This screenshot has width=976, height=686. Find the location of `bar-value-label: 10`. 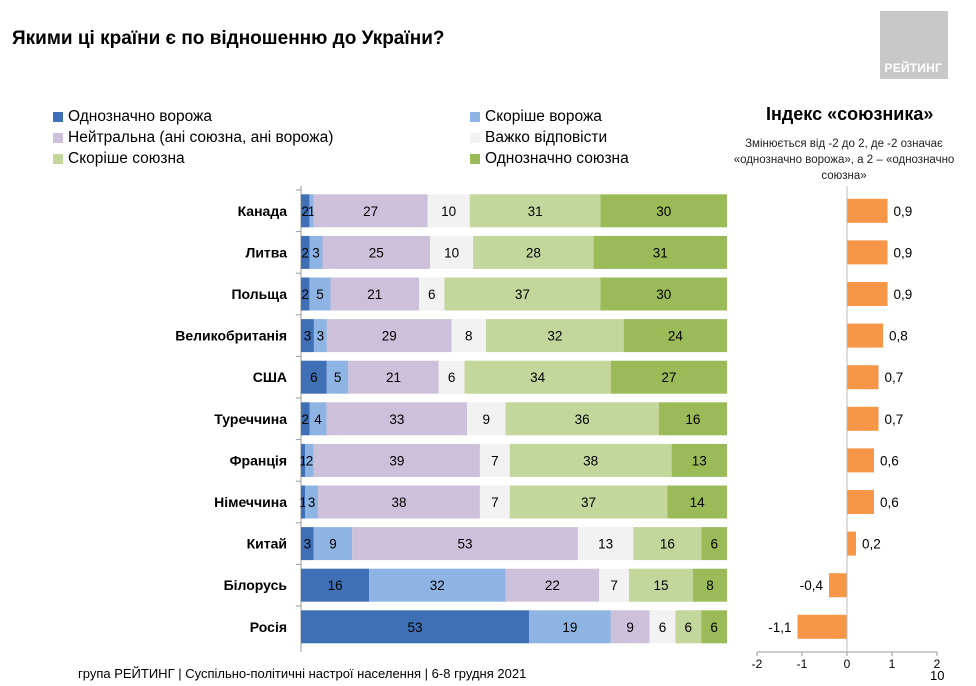

bar-value-label: 10 is located at coordinates (448, 211).